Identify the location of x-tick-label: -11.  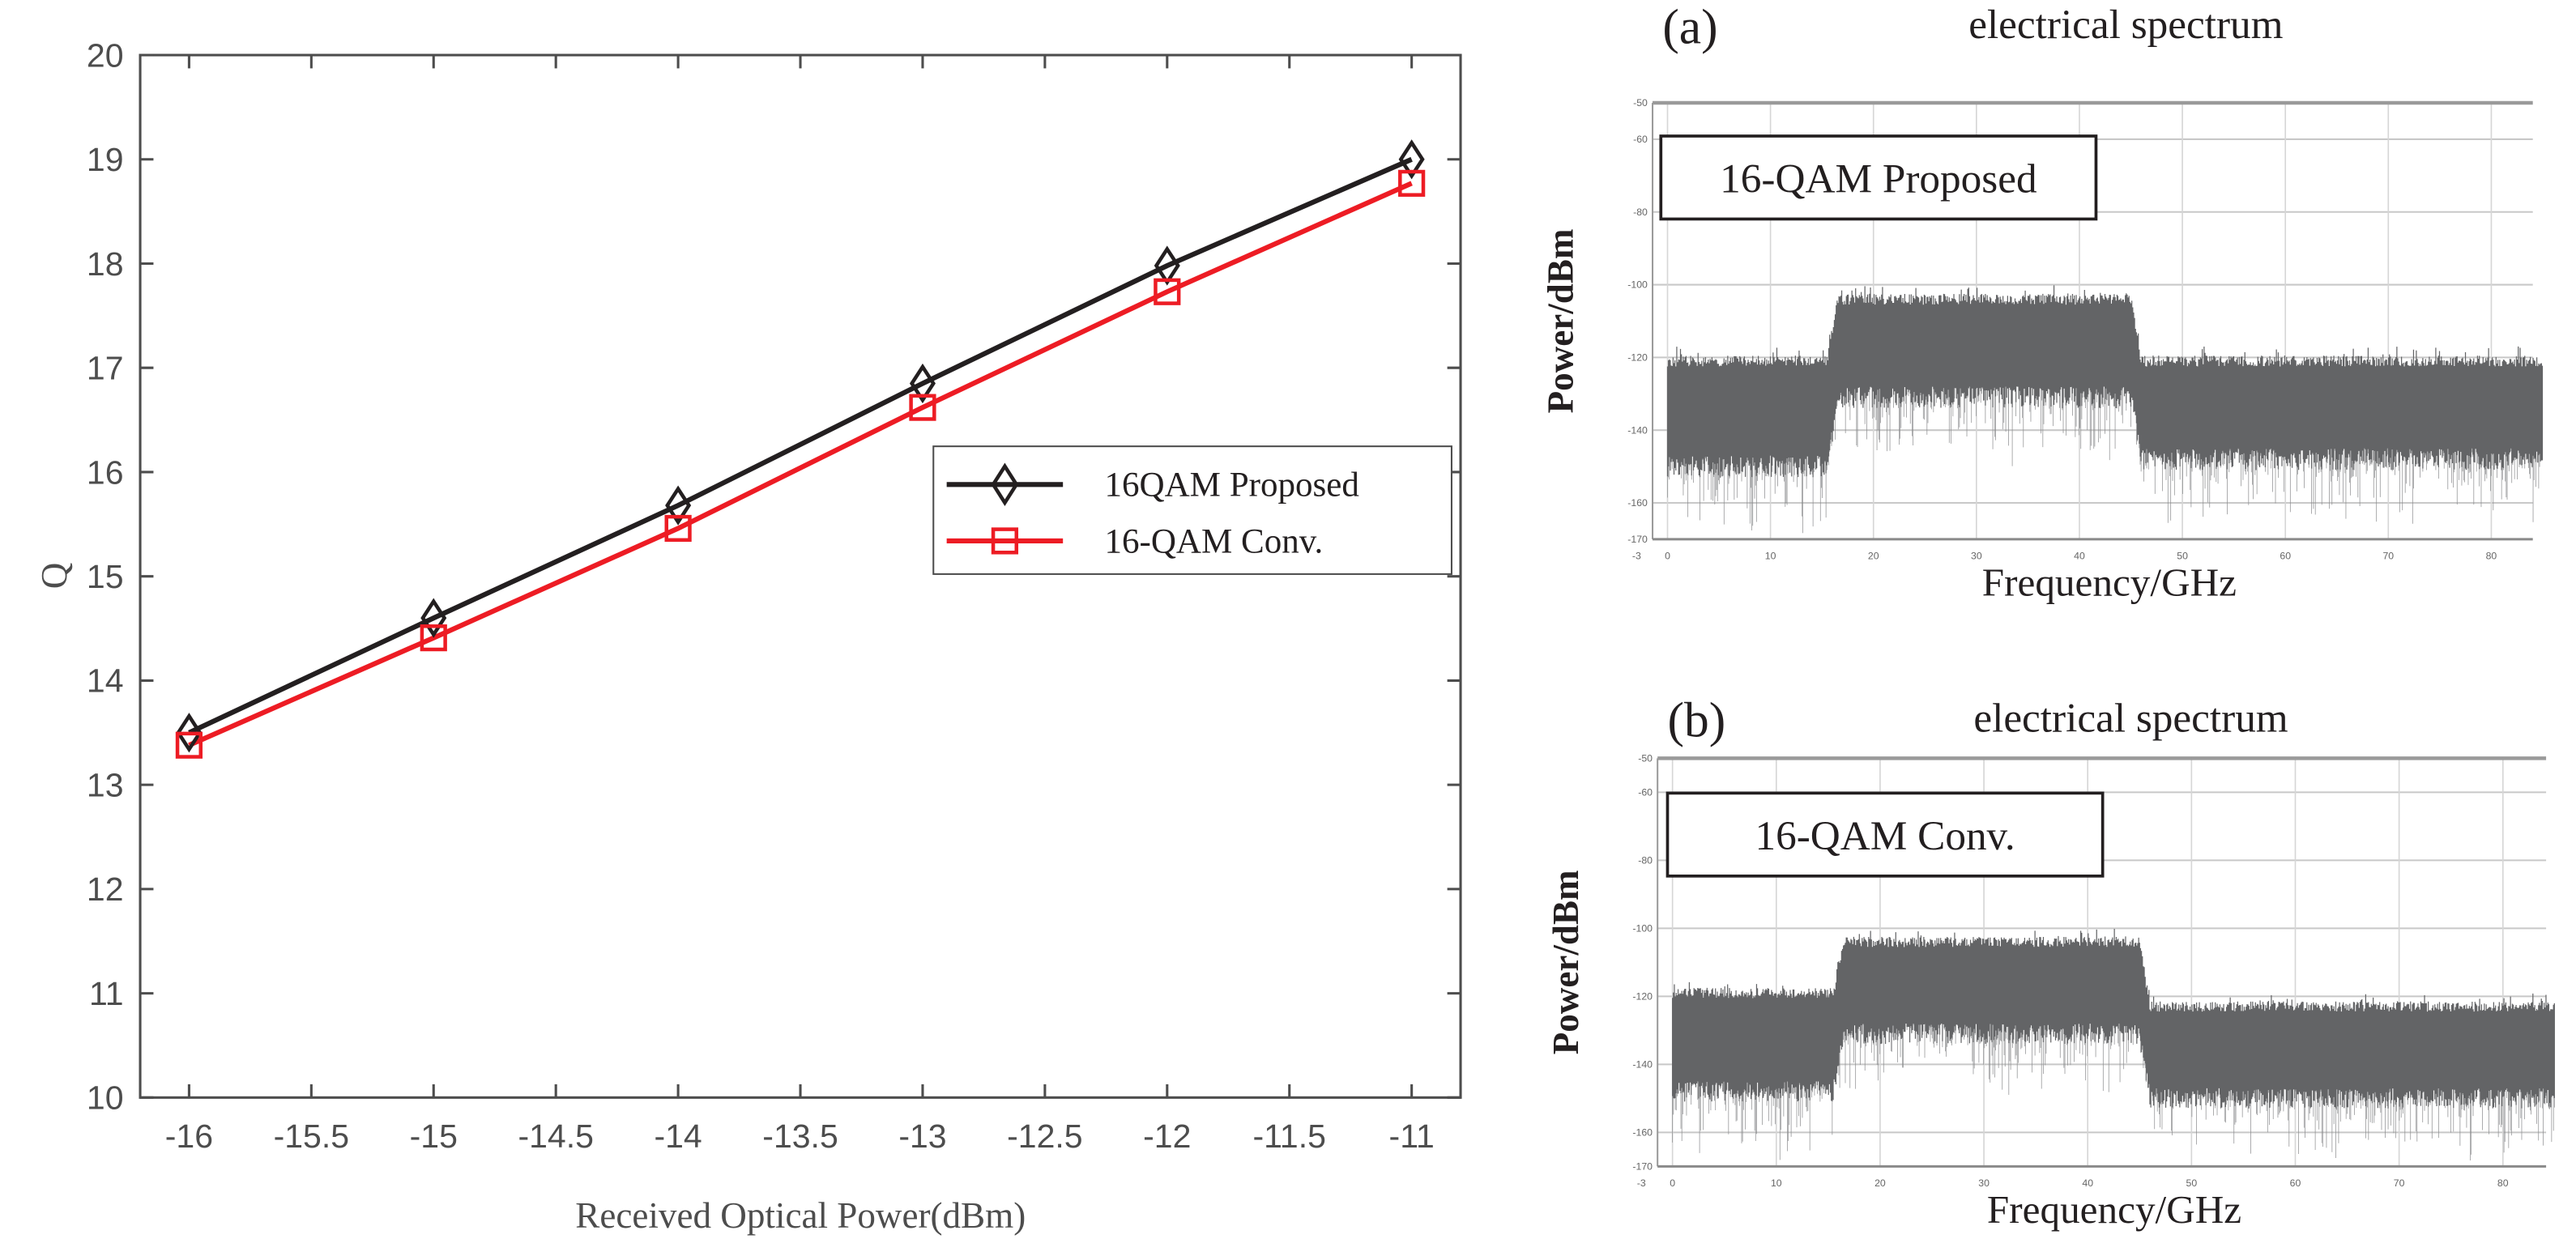
(1412, 1136).